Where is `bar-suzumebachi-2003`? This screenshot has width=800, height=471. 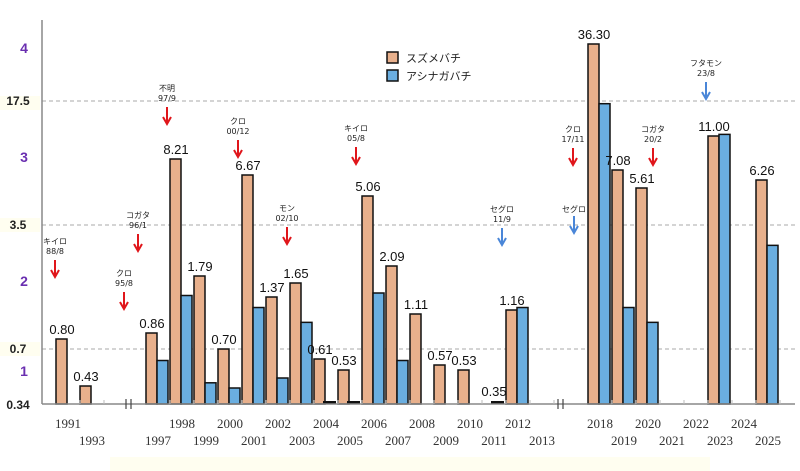
bar-suzumebachi-2003 is located at coordinates (295, 343).